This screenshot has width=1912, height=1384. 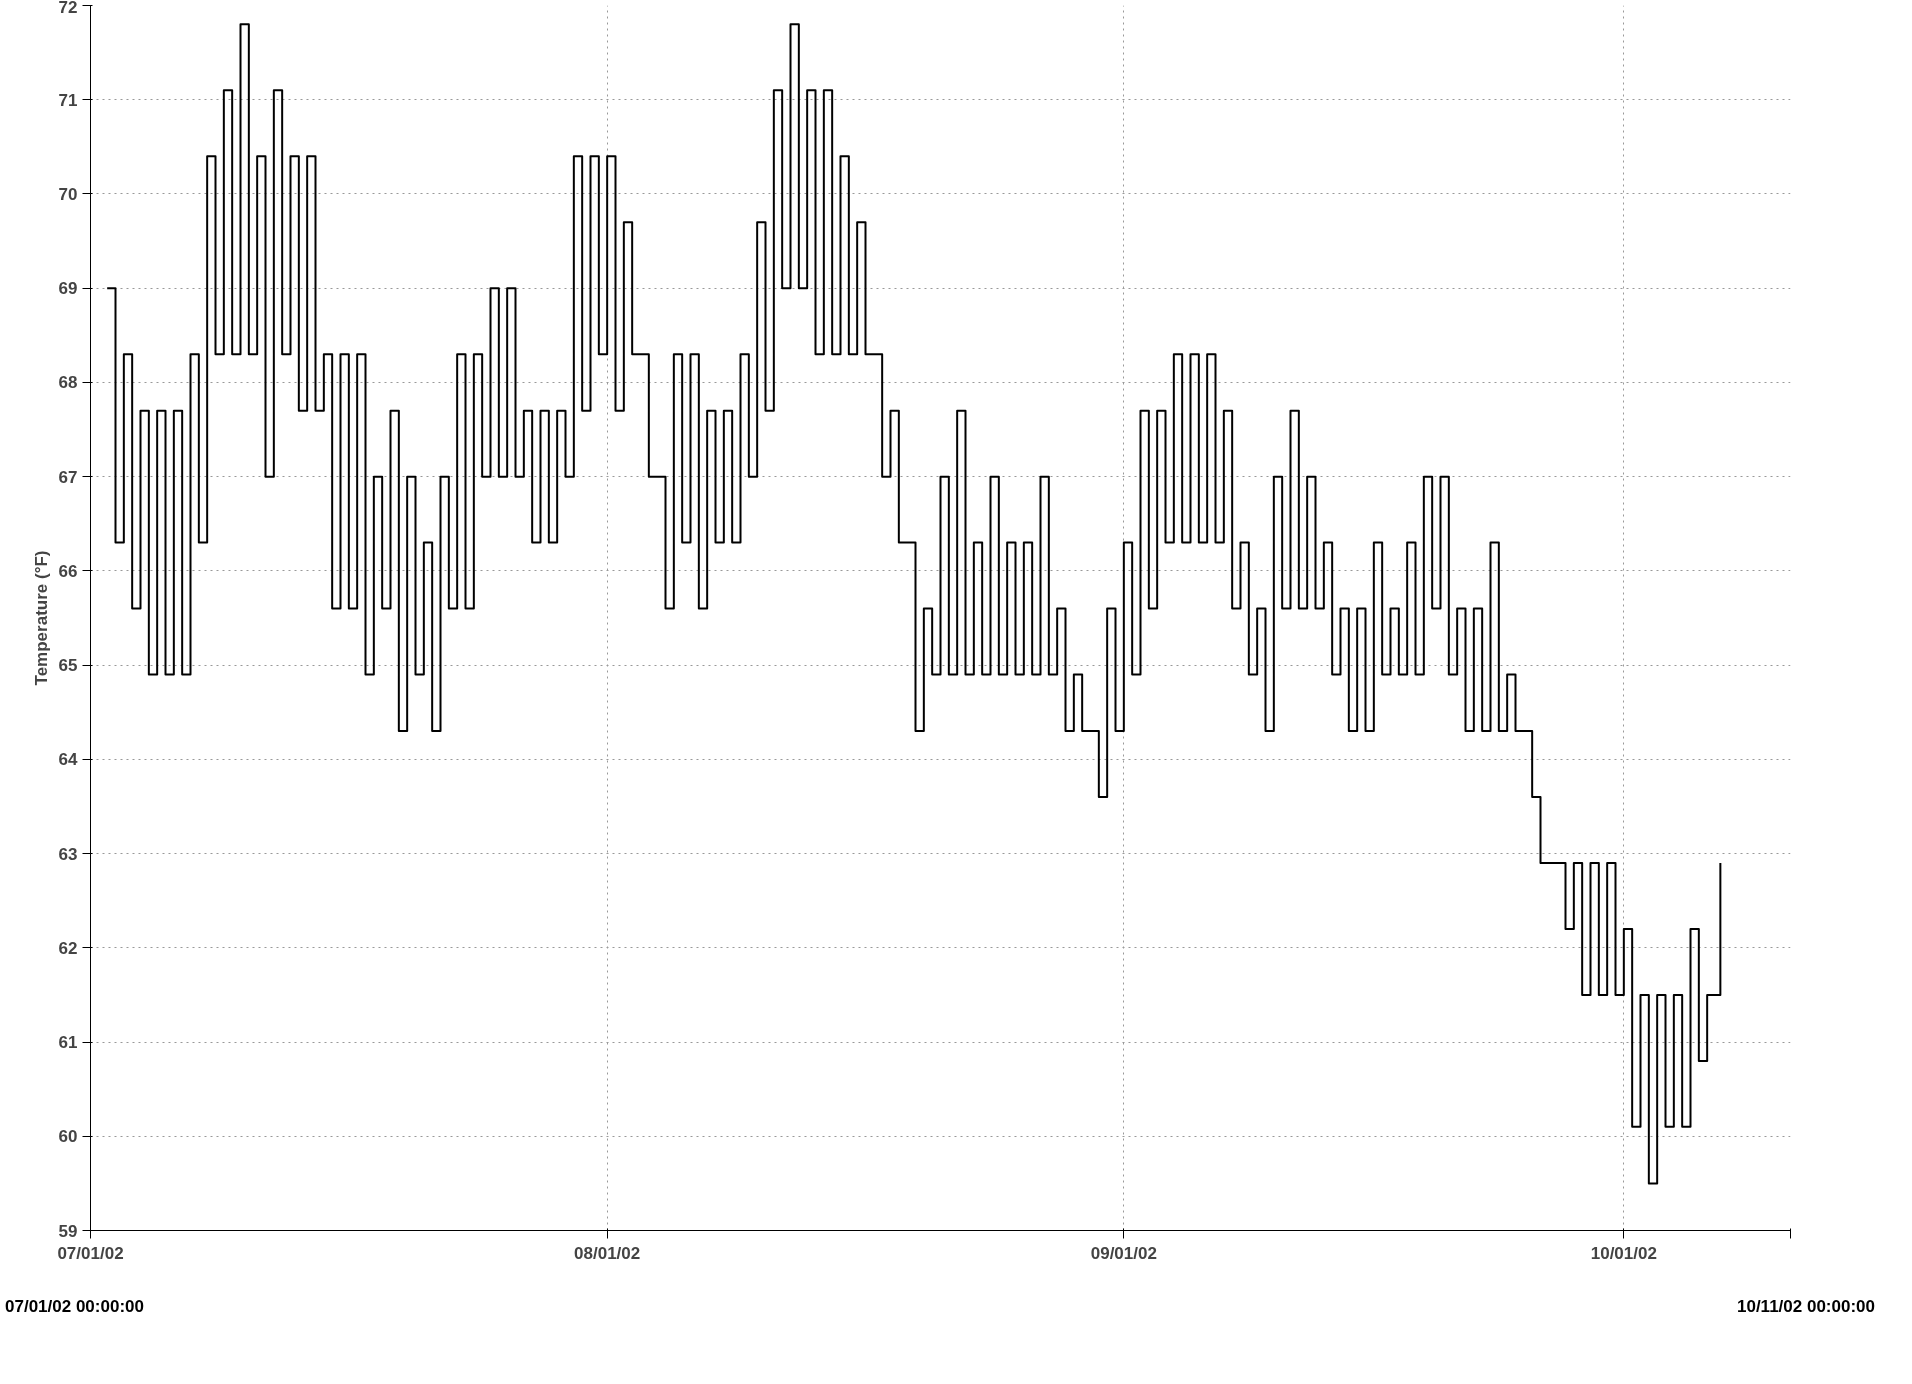 I want to click on y-axis-title: Temperature (°F), so click(x=41, y=618).